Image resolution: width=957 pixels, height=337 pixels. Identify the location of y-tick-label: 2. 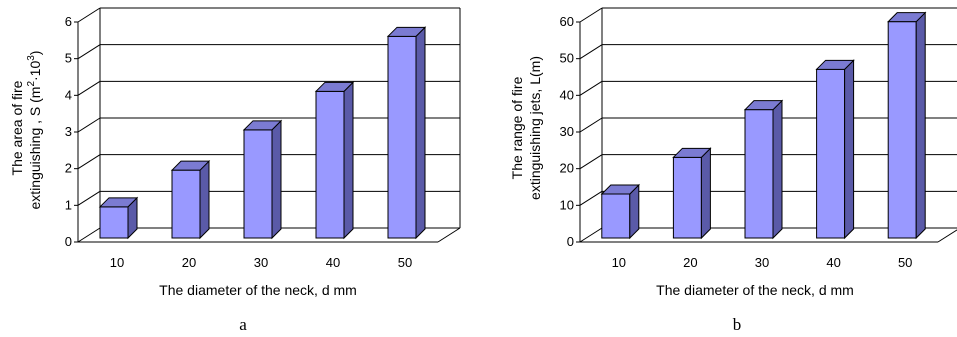
(68, 168).